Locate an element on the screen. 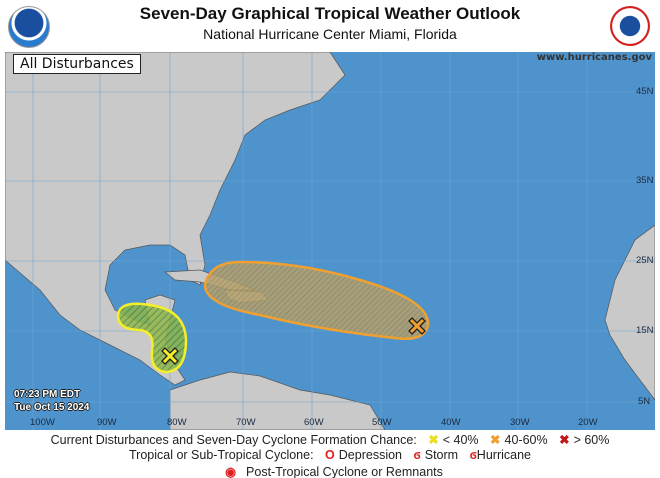 The height and width of the screenshot is (478, 660). medium-chance-area is located at coordinates (316, 300).